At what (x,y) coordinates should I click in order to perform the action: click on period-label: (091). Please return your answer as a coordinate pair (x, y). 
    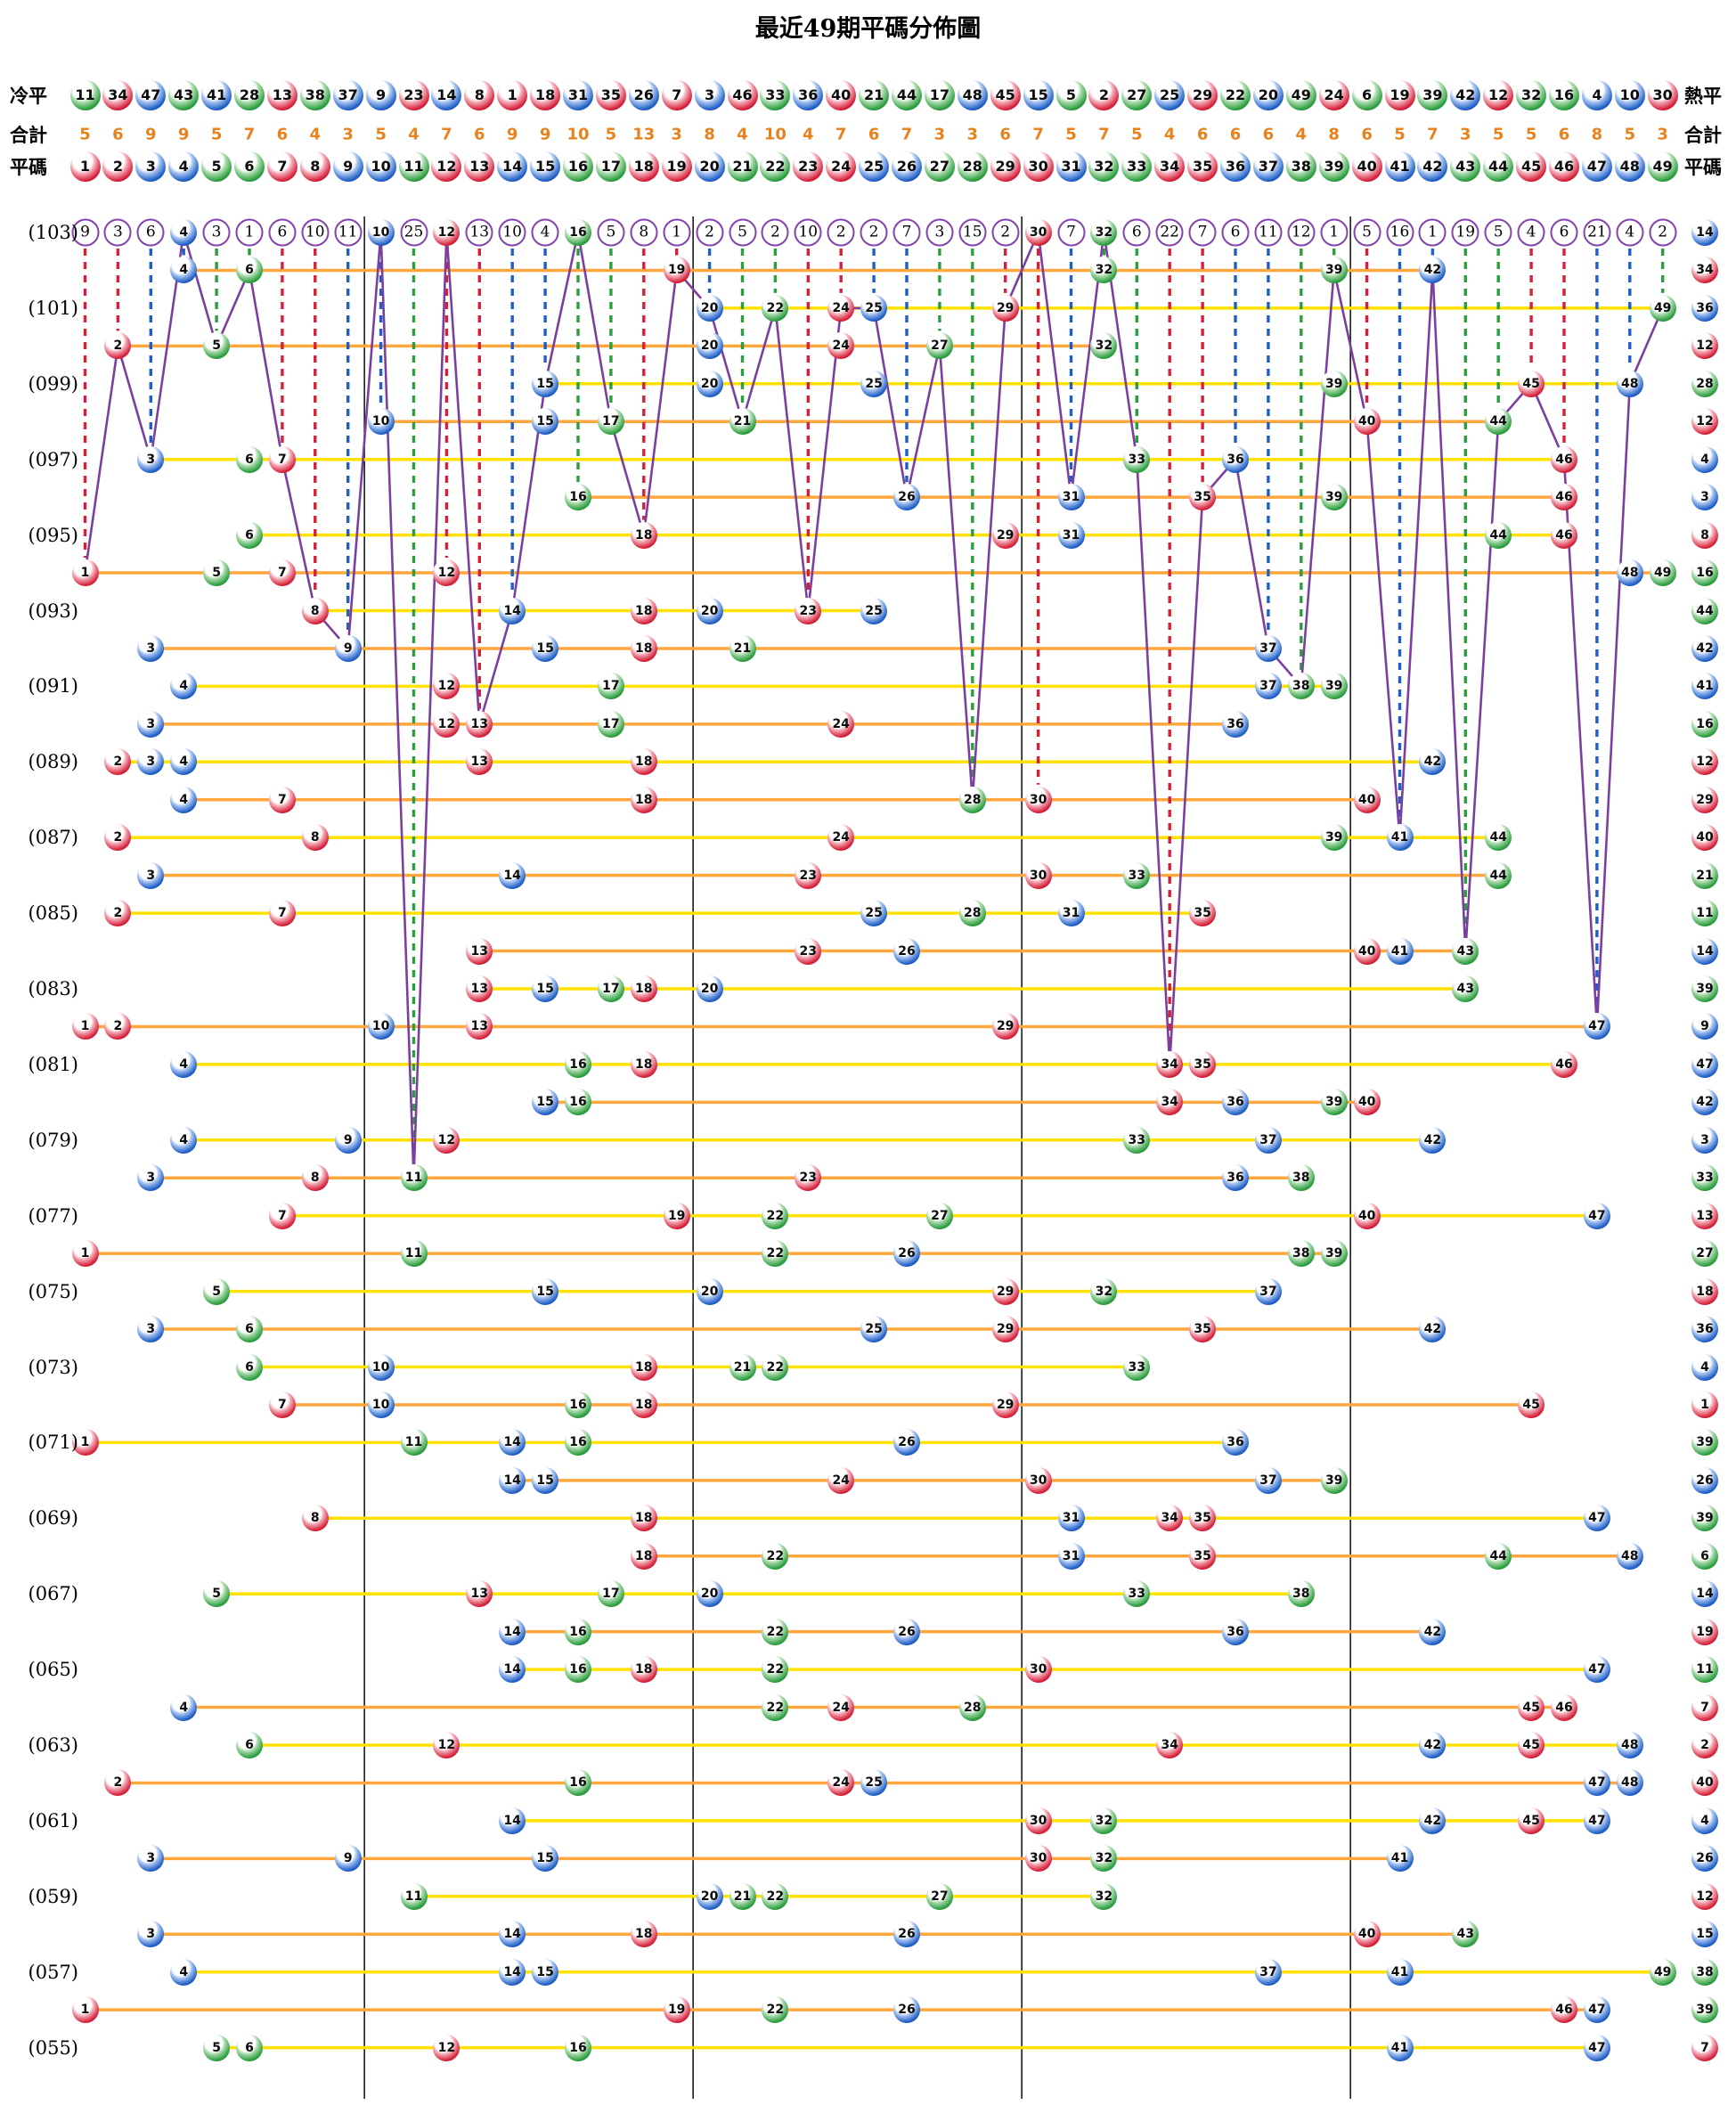
    Looking at the image, I should click on (53, 686).